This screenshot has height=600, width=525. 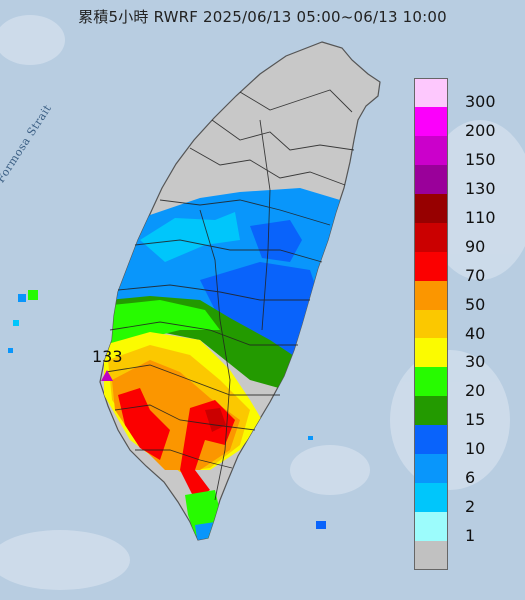 What do you see at coordinates (475, 304) in the screenshot?
I see `legend-label: 50` at bounding box center [475, 304].